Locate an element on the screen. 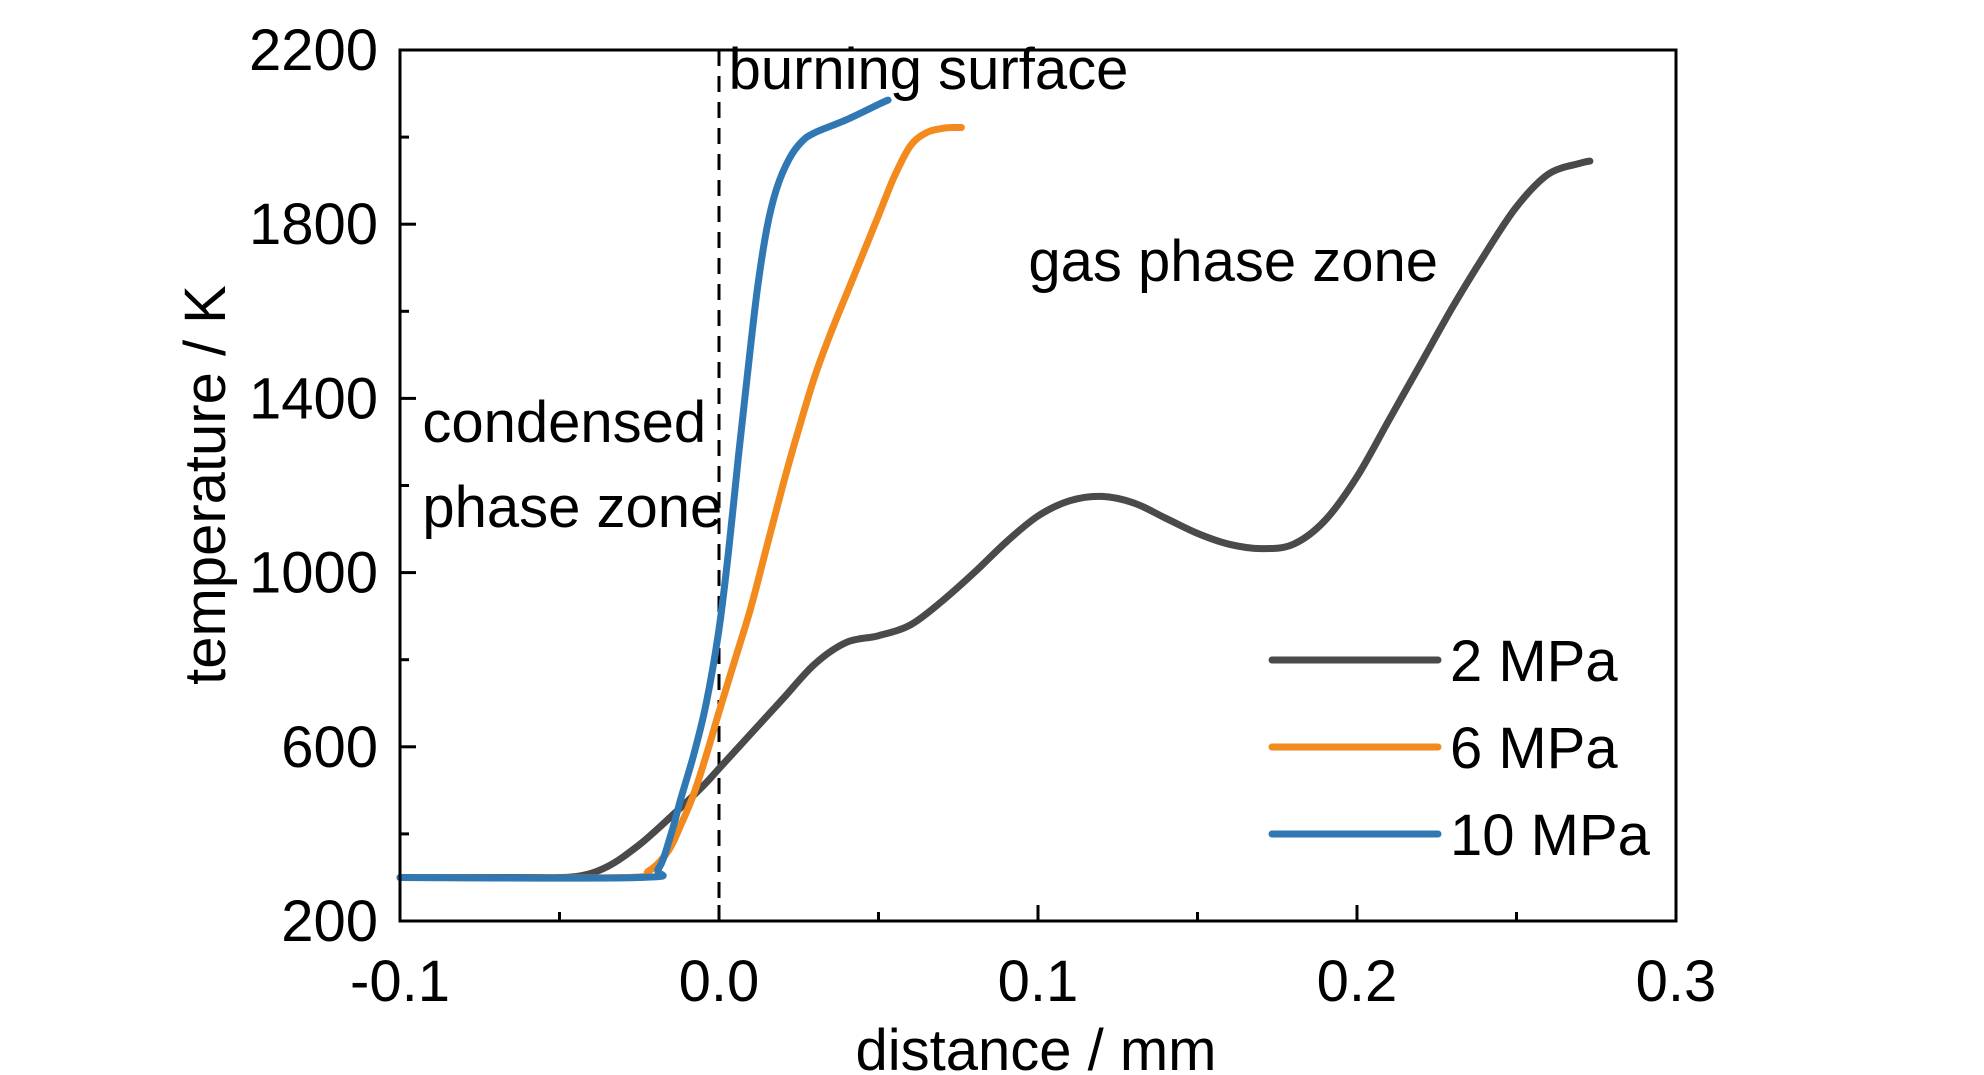 The width and height of the screenshot is (1984, 1075). y-tick-label: 200 is located at coordinates (329, 921).